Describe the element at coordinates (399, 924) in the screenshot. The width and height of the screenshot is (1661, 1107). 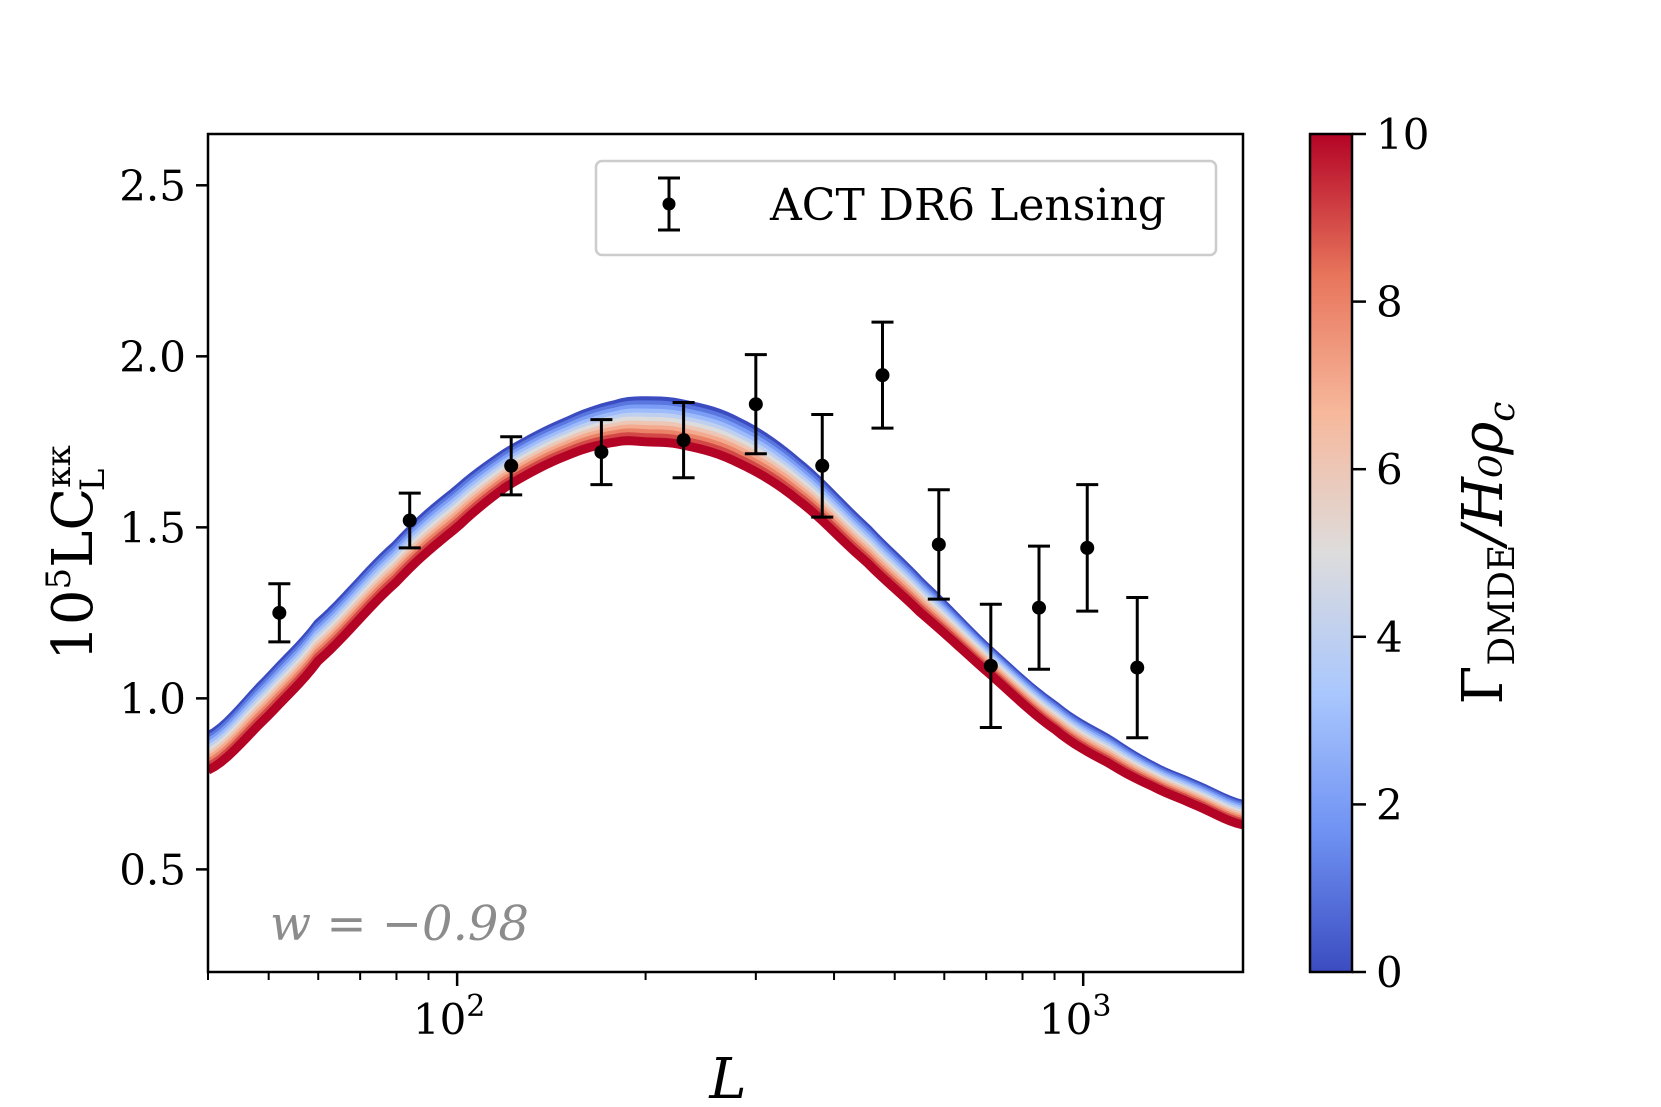
I see `annotation-w: w = −0.98` at that location.